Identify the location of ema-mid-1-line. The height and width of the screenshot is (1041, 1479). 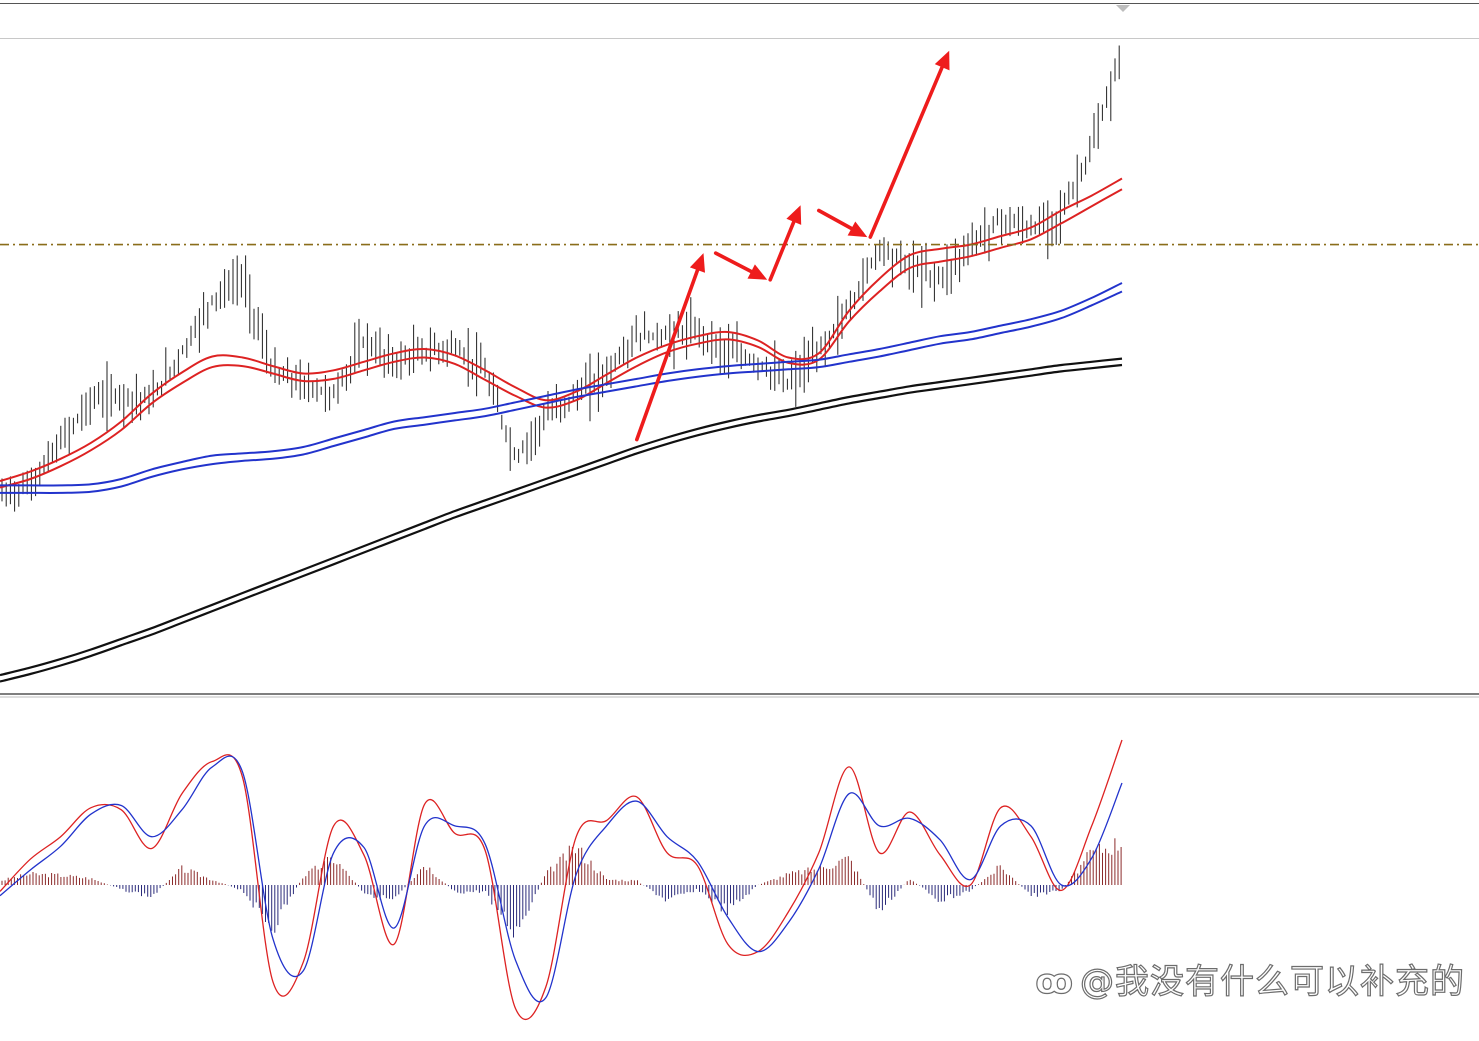
(561, 384).